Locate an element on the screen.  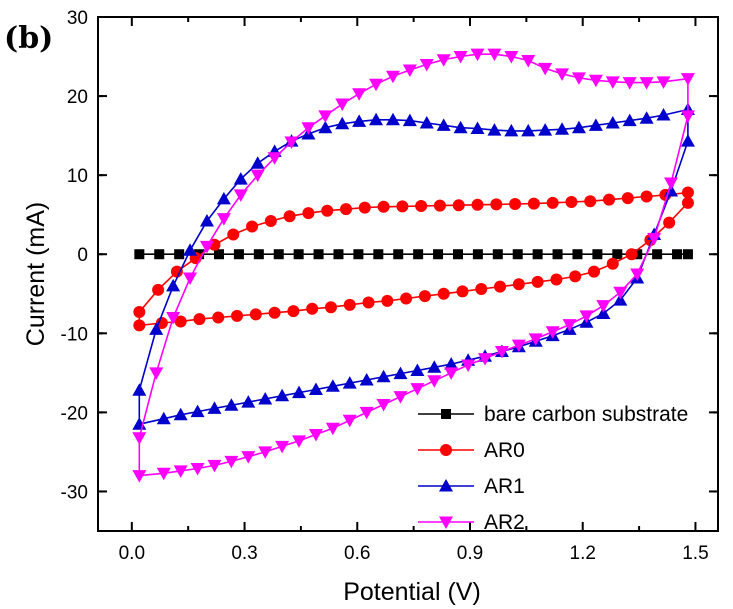
y-tick-label: 10 is located at coordinates (77, 176).